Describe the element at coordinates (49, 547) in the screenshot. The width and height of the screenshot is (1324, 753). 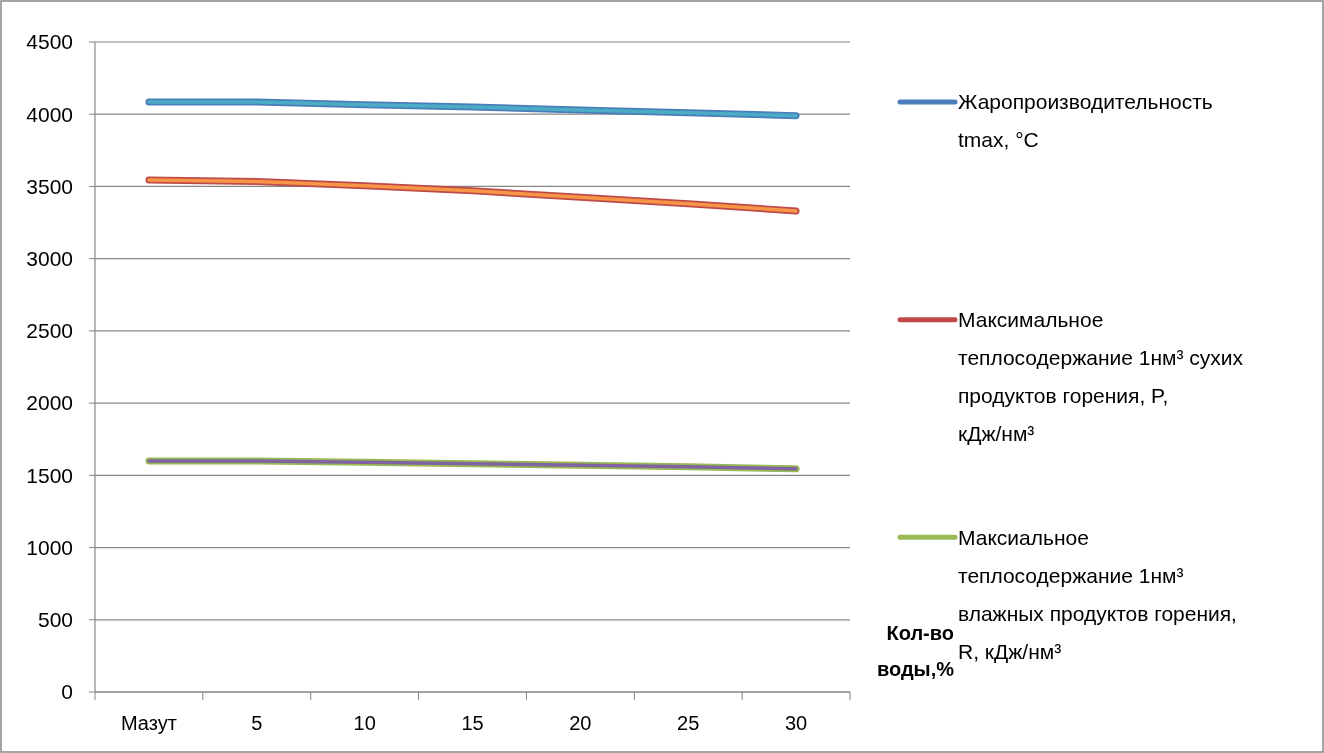
I see `y-tick-label: 1000` at that location.